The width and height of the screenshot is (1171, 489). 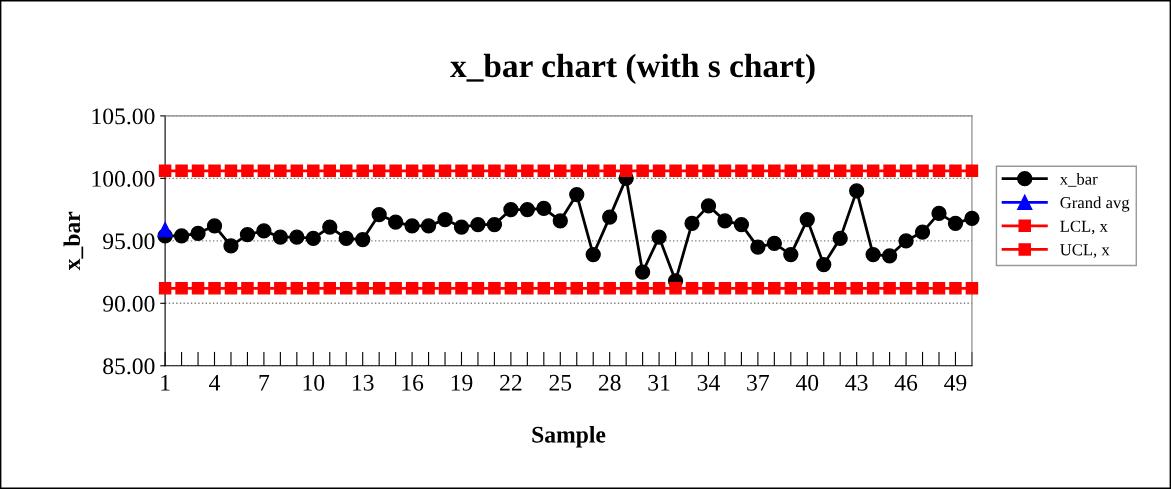 What do you see at coordinates (955, 382) in the screenshot?
I see `x-tick-label: 49` at bounding box center [955, 382].